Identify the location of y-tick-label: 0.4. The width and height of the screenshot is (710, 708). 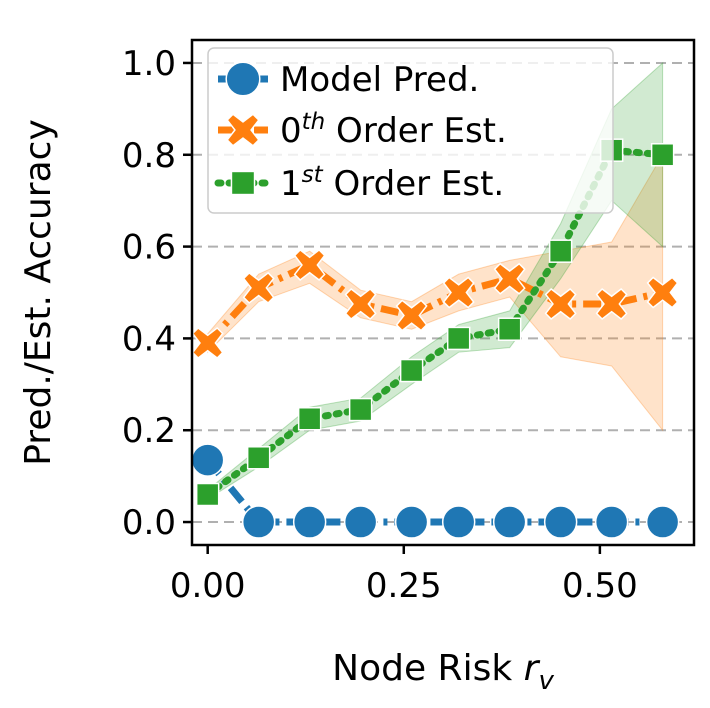
(149, 339).